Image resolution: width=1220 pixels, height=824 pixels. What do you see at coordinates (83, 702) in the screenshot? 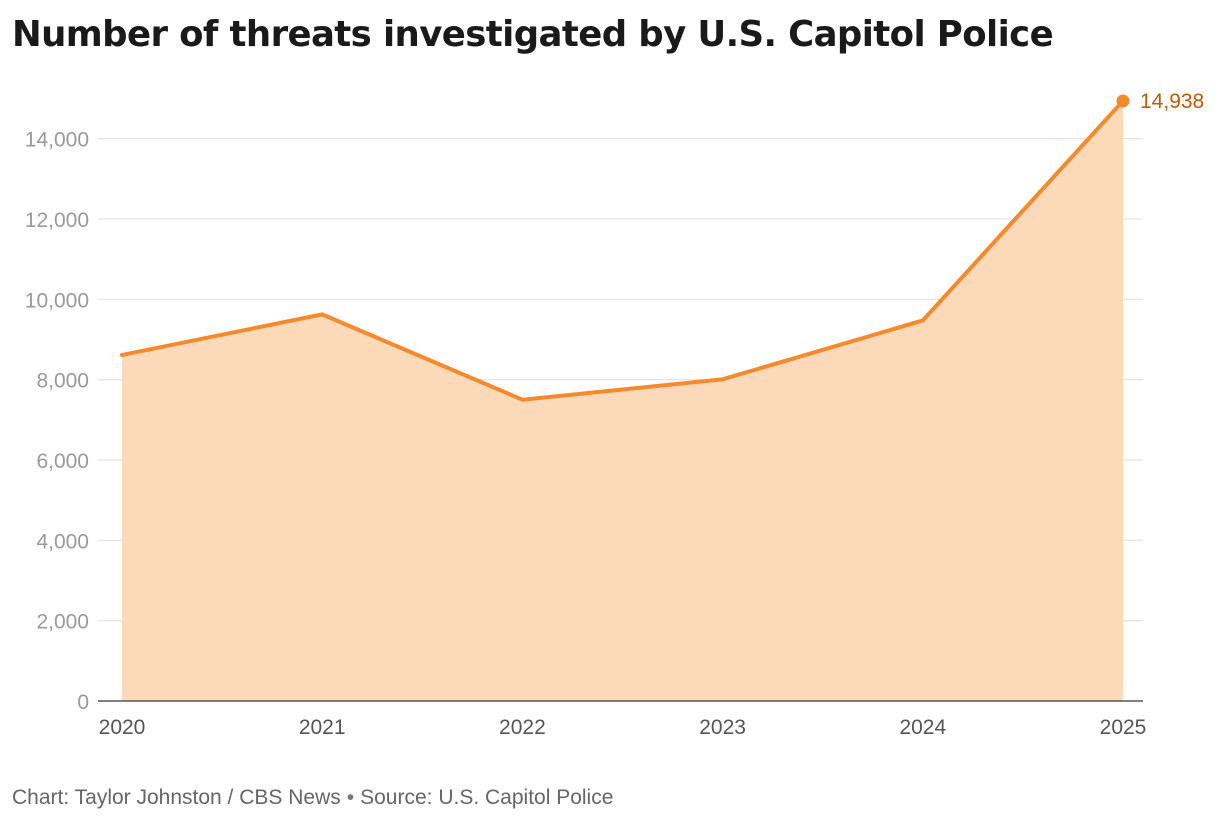
I see `y-tick-label: 0` at bounding box center [83, 702].